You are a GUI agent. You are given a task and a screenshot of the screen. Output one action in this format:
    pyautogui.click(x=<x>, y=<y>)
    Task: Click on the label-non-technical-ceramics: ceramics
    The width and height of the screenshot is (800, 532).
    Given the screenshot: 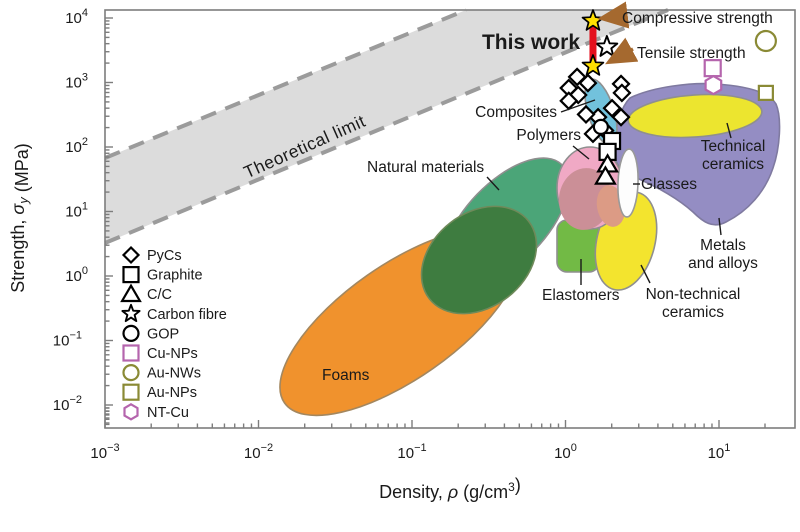 What is the action you would take?
    pyautogui.click(x=693, y=312)
    